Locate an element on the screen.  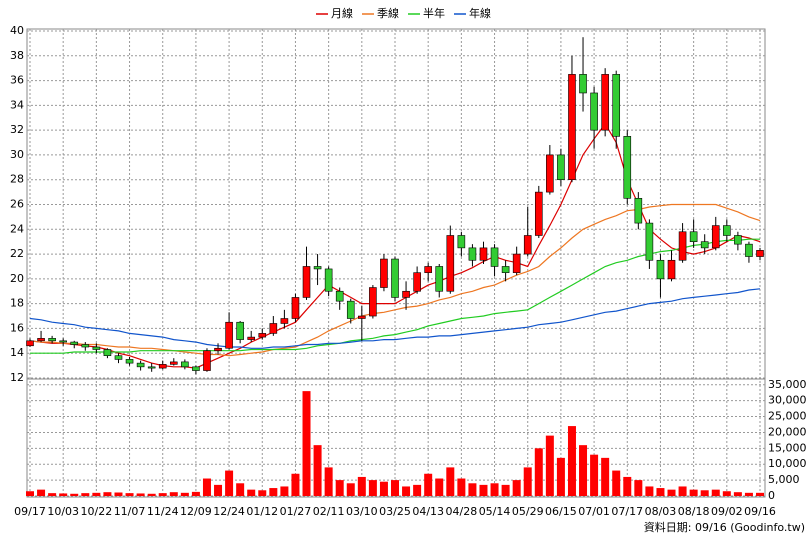
x-tick-label: 09/17 is located at coordinates (30, 511).